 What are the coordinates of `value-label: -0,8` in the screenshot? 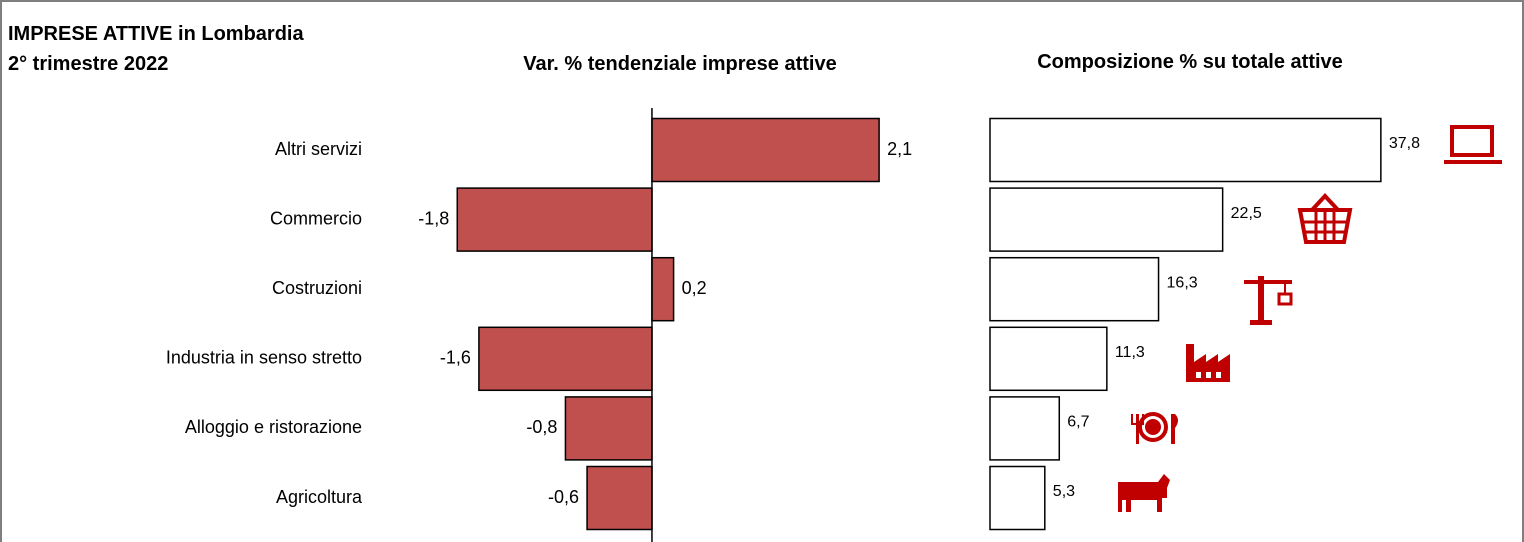 It's located at (541, 427).